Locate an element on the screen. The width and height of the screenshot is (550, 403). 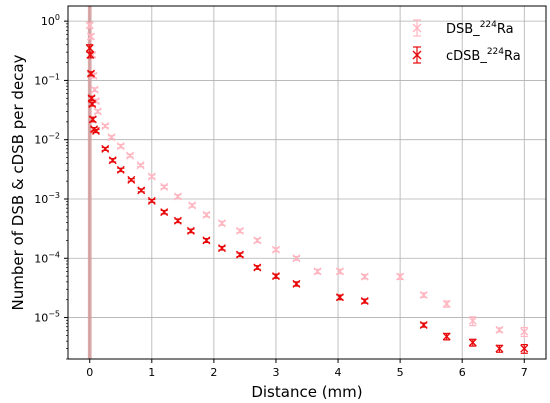
x-tick-label: 3 is located at coordinates (275, 372).